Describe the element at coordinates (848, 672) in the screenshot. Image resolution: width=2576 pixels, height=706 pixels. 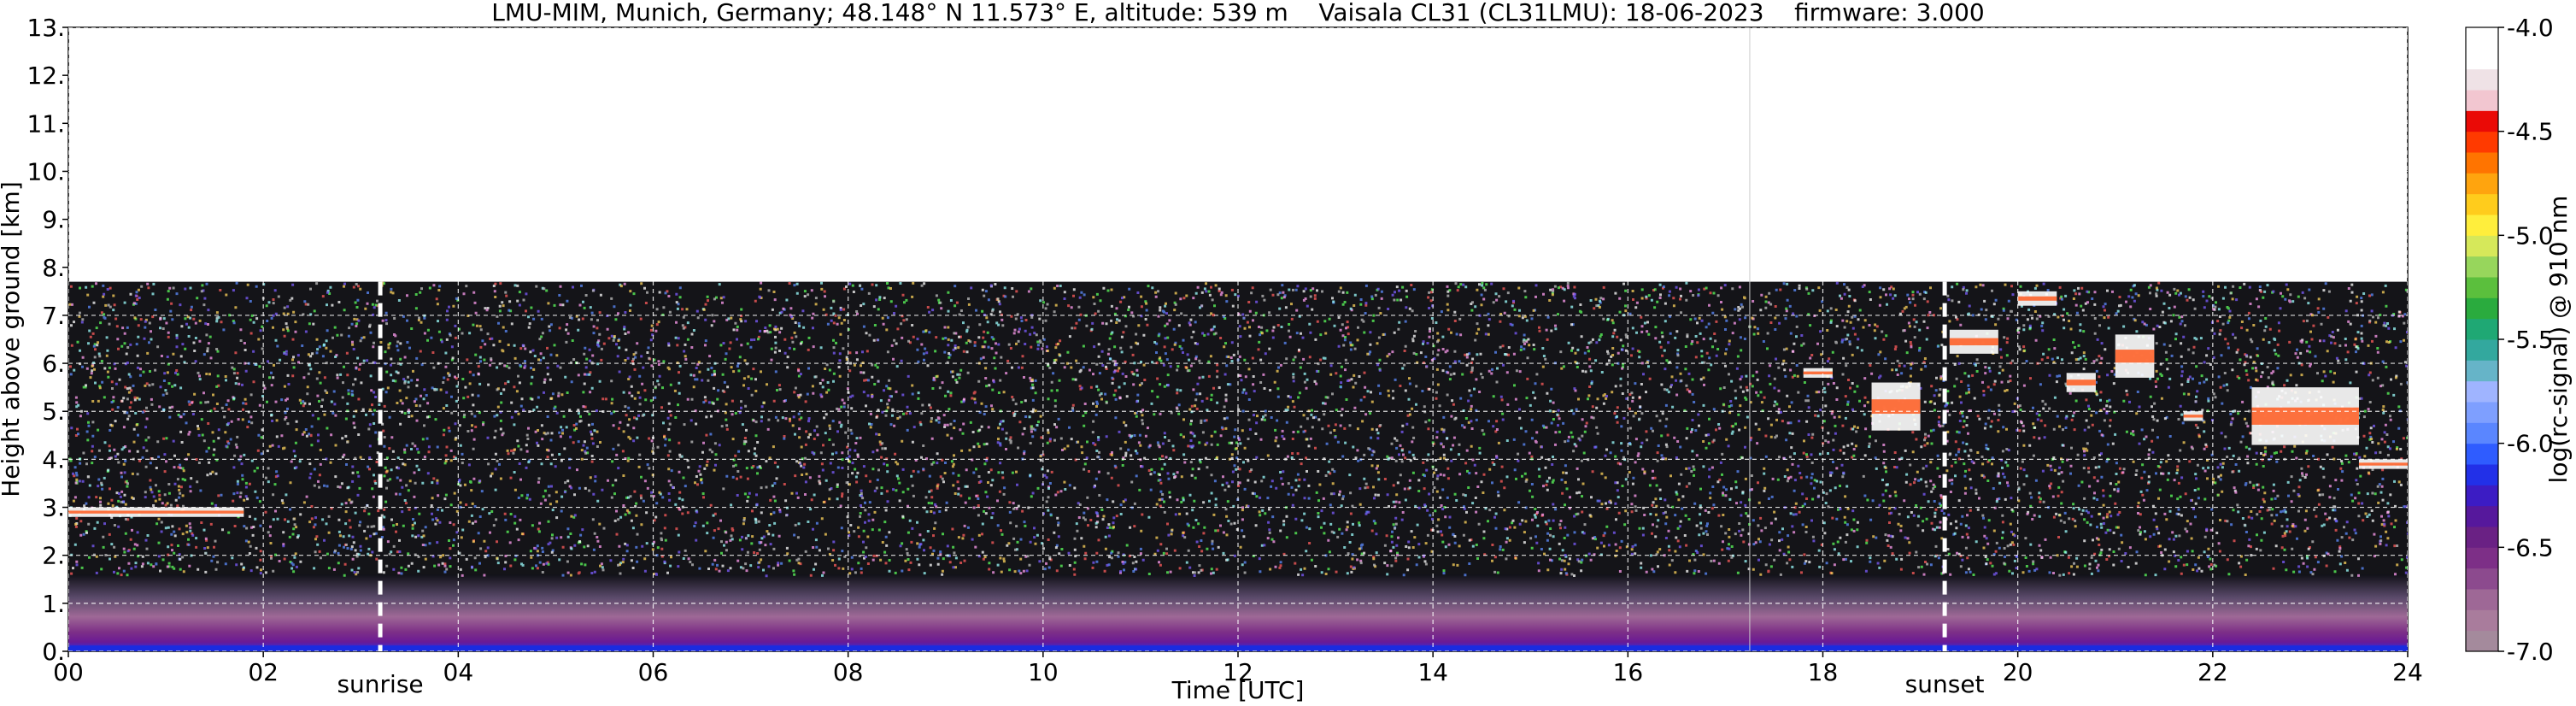
I see `x-tick-label: 08` at that location.